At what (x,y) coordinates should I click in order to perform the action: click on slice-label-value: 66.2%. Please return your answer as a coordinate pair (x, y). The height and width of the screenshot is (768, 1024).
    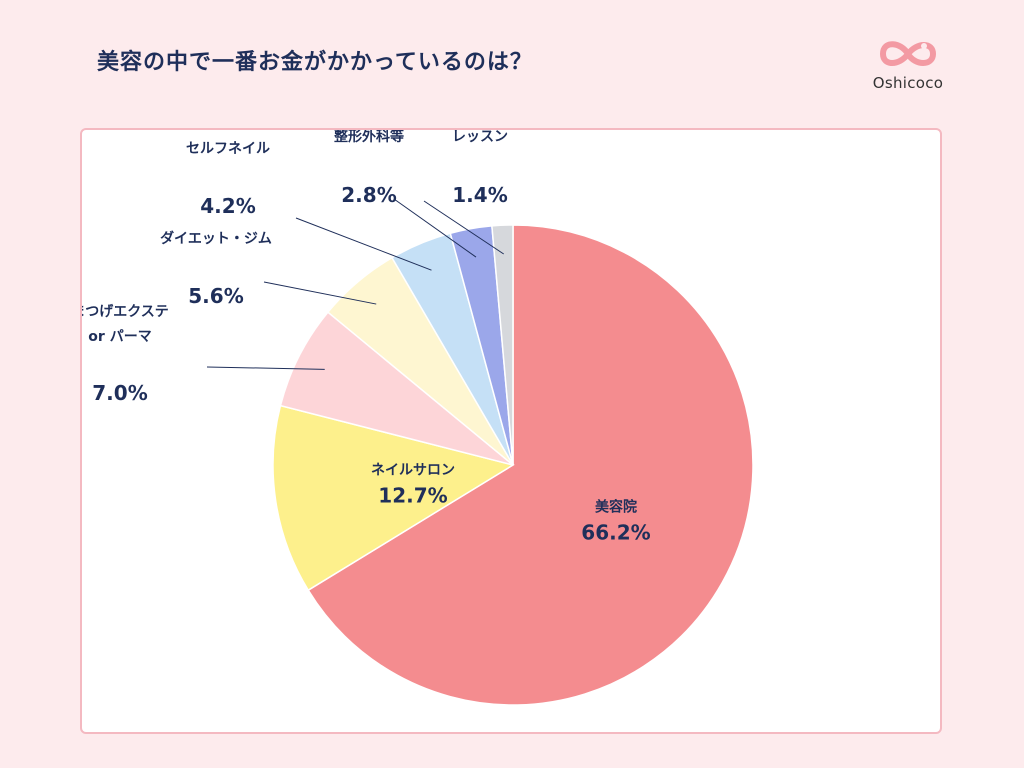
    Looking at the image, I should click on (615, 533).